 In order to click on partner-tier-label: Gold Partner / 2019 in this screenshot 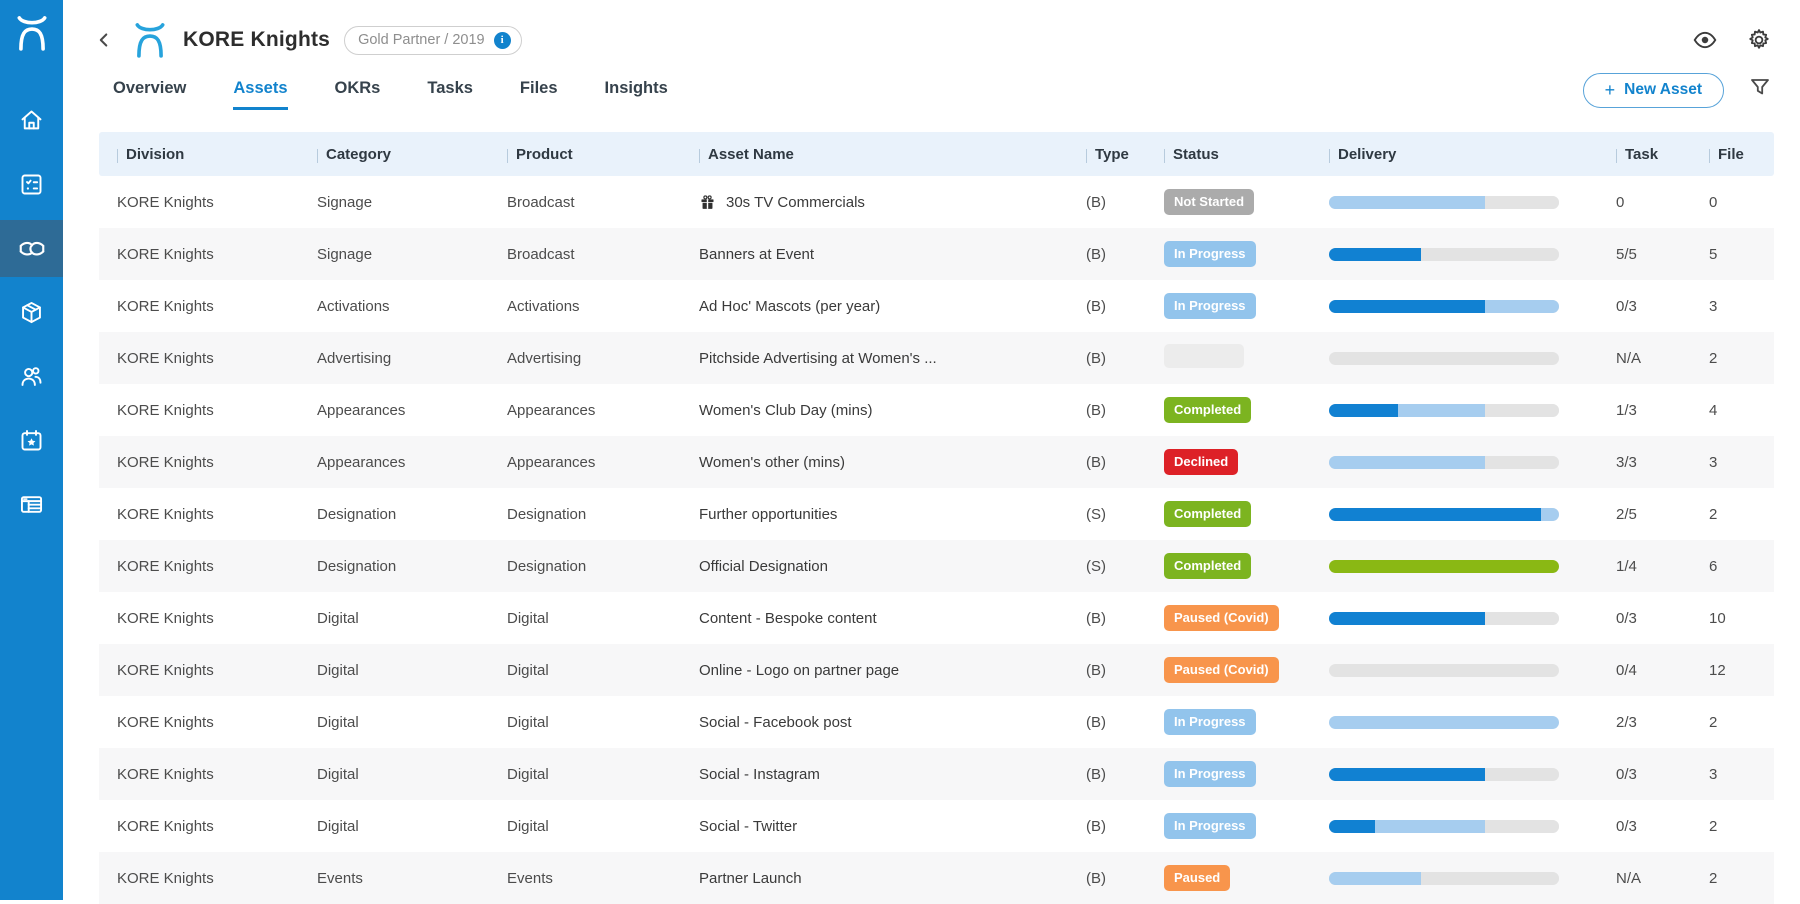, I will do `click(421, 40)`.